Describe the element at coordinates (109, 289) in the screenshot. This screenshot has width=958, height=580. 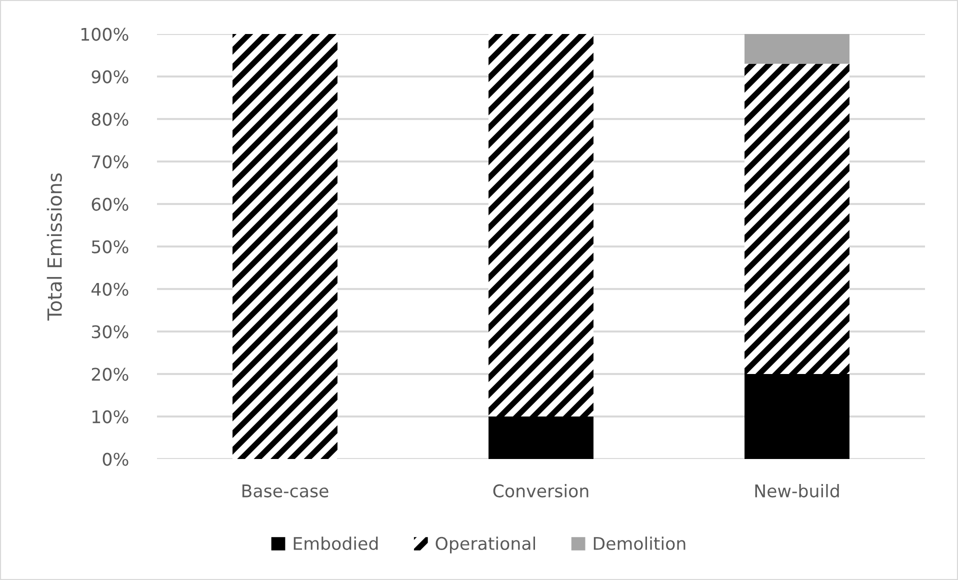
I see `y-tick-label: 40%` at that location.